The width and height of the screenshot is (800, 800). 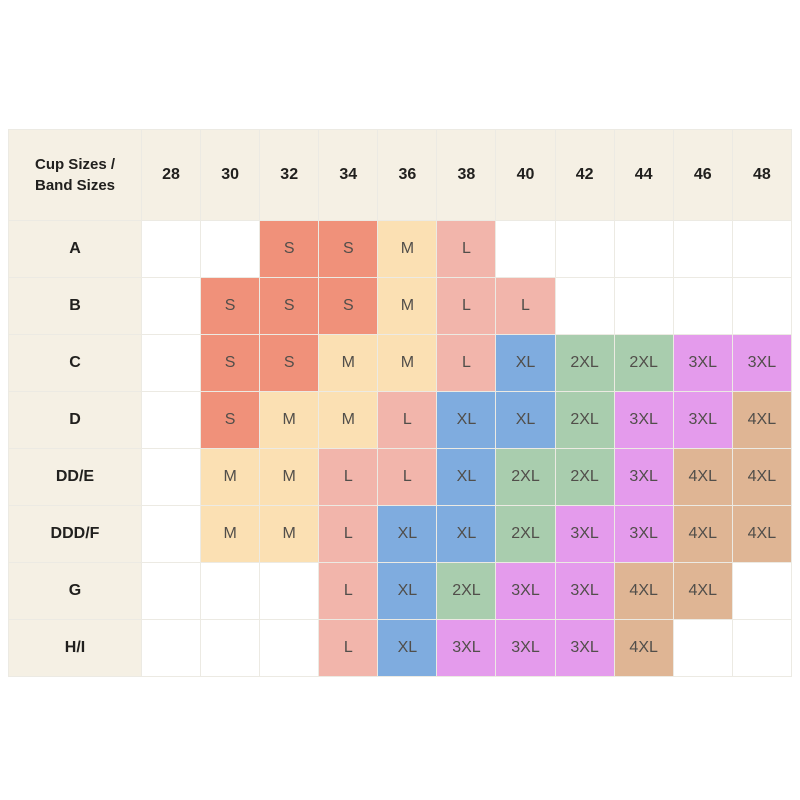 I want to click on band-size-header: 36, so click(x=407, y=175).